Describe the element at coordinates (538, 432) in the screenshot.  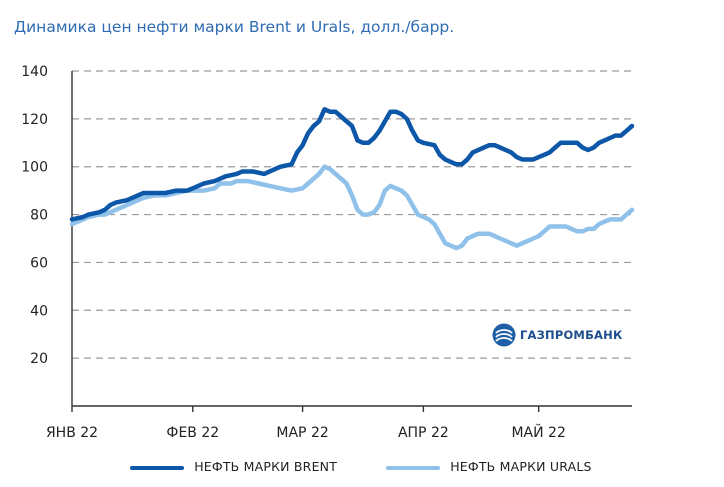
I see `x-tick-label-4: МАЙ 22` at that location.